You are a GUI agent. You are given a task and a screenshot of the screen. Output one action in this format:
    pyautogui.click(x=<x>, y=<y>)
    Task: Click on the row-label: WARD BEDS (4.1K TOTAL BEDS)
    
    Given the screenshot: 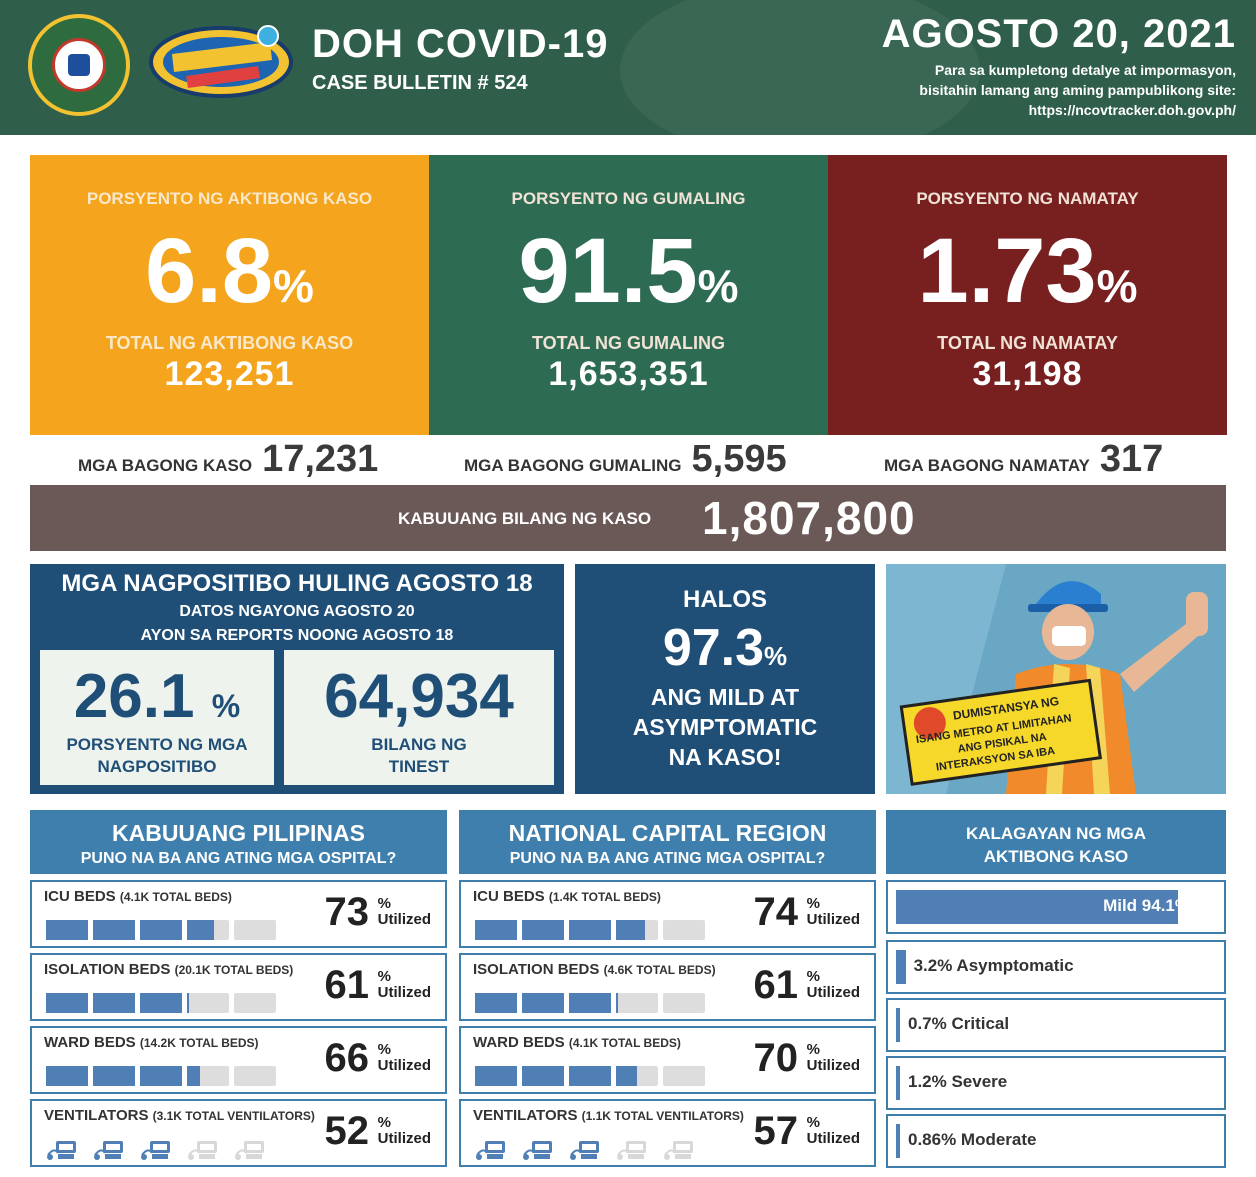 What is the action you would take?
    pyautogui.click(x=577, y=1042)
    